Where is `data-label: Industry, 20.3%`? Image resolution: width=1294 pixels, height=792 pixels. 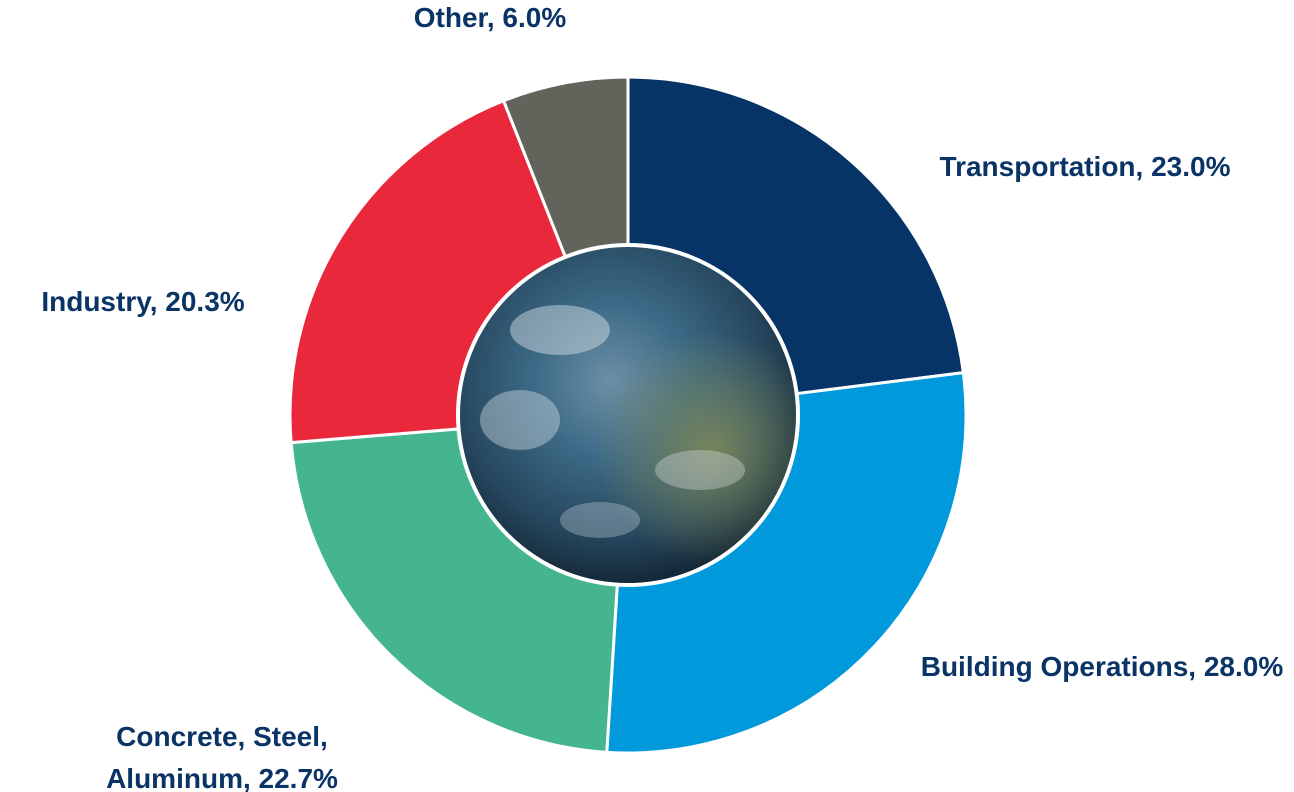 data-label: Industry, 20.3% is located at coordinates (143, 301).